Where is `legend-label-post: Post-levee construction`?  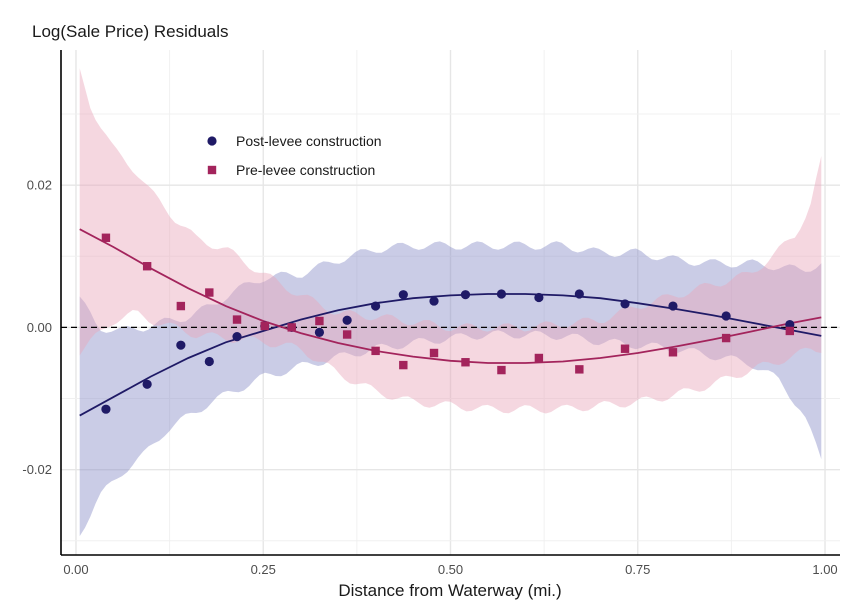 legend-label-post: Post-levee construction is located at coordinates (309, 141).